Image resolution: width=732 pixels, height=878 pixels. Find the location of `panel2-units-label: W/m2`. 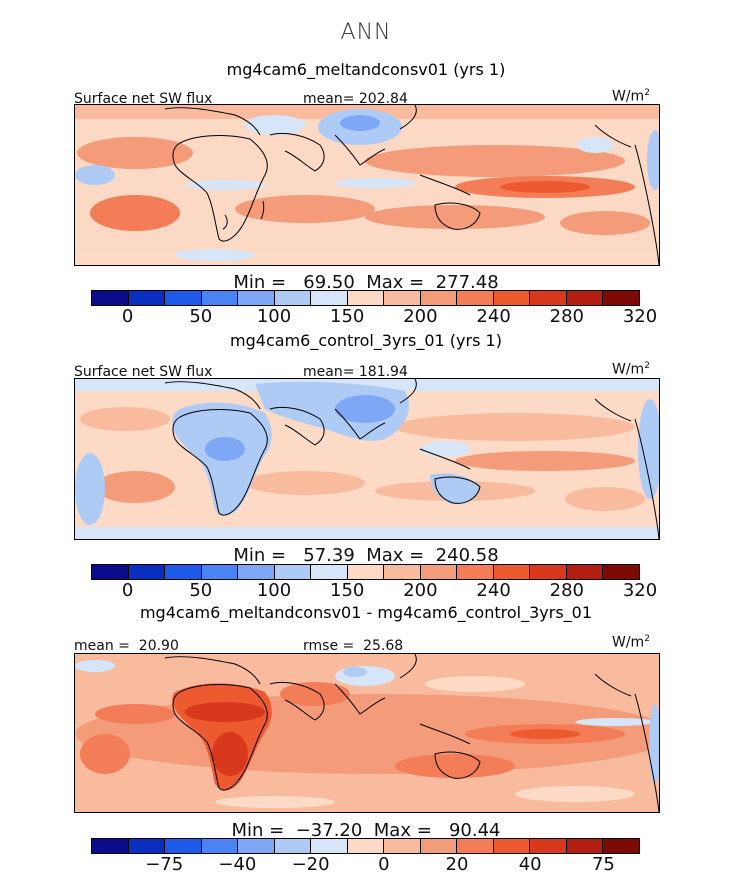

panel2-units-label: W/m2 is located at coordinates (631, 369).